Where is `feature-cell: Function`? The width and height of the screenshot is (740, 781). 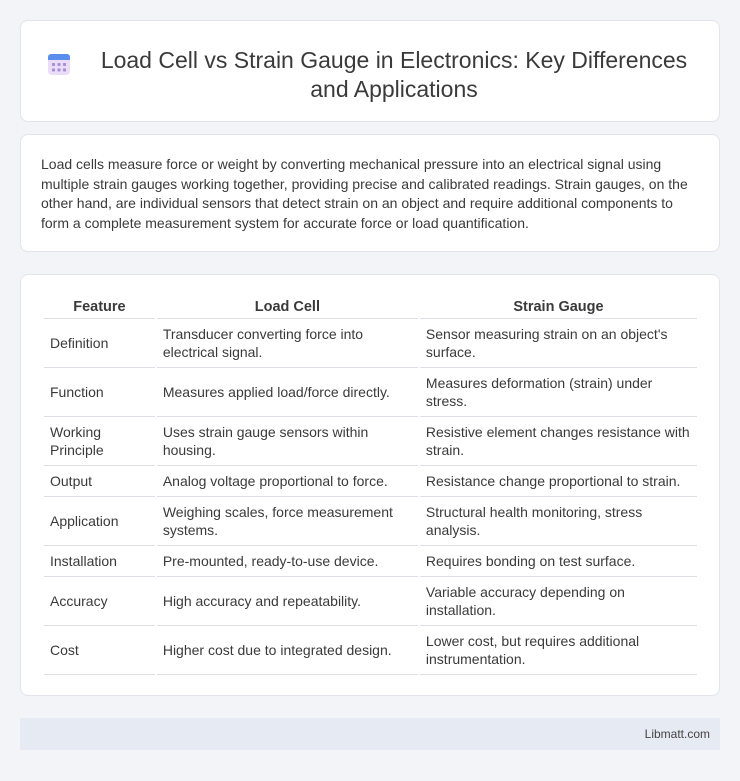
feature-cell: Function is located at coordinates (99, 392).